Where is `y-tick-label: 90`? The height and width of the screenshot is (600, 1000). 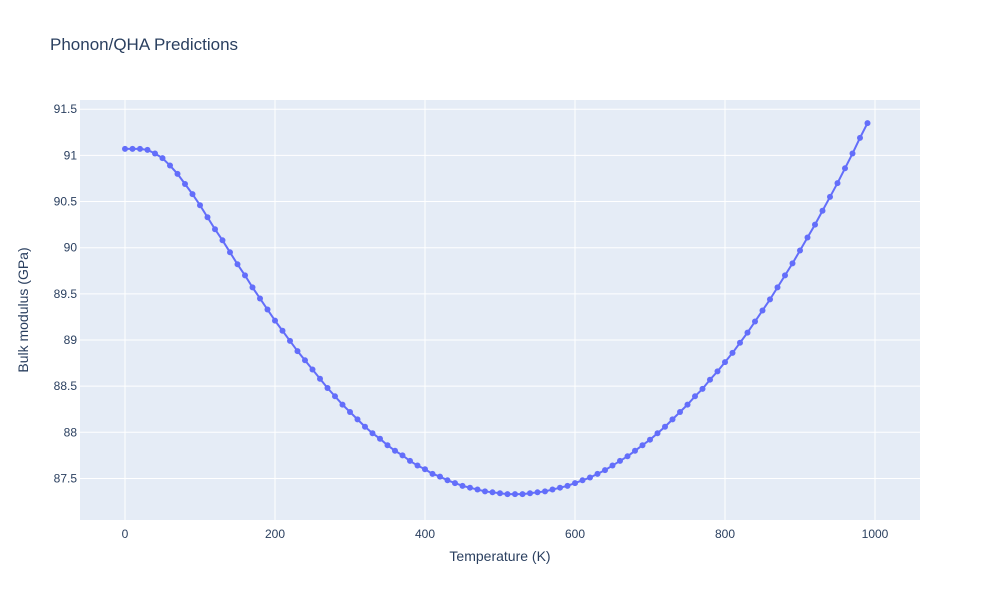 y-tick-label: 90 is located at coordinates (71, 248).